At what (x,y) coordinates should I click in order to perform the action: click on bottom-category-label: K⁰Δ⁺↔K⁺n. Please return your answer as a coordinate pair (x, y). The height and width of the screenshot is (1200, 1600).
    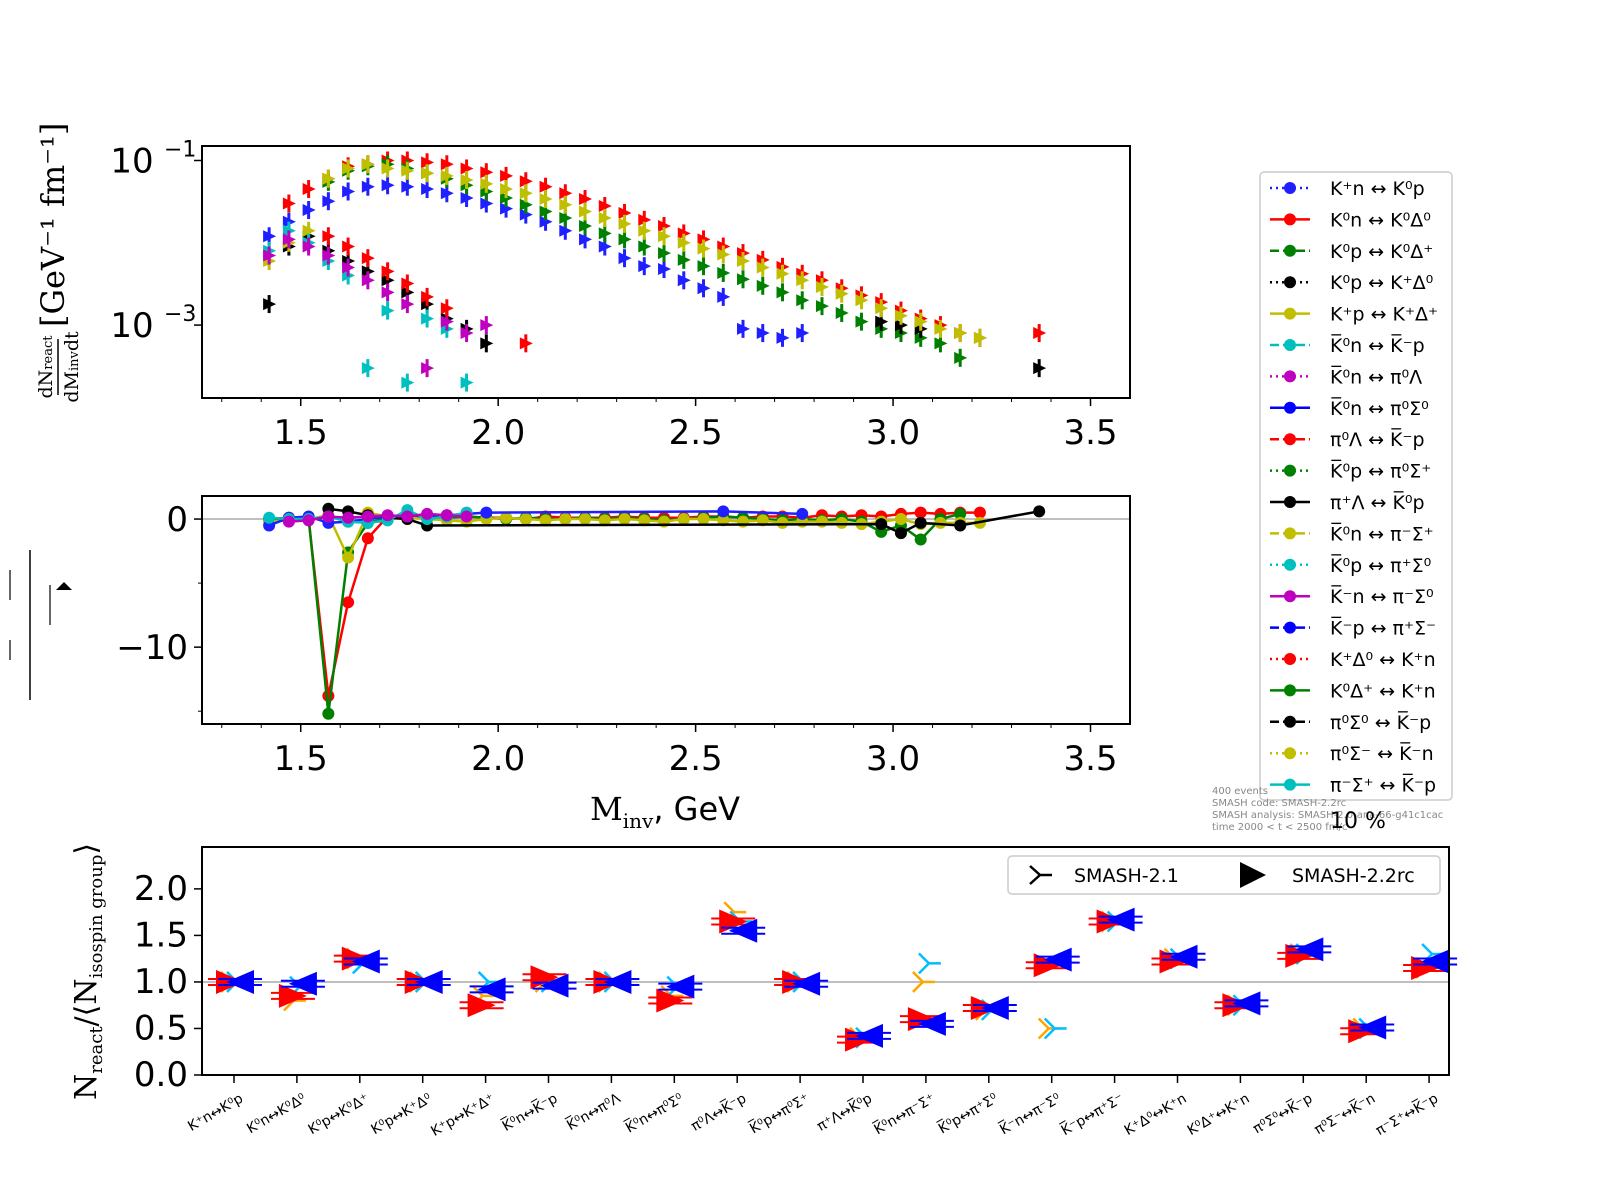
    Looking at the image, I should click on (1219, 1115).